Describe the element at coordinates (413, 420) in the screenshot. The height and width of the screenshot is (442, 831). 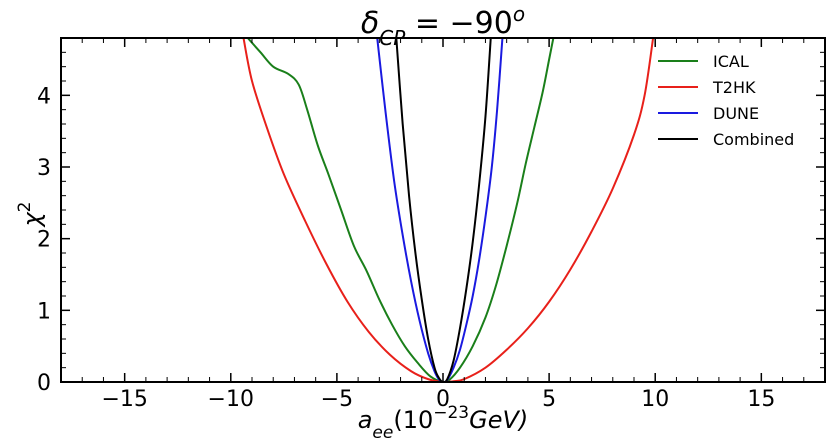
I see `xlabel-paren: (10` at that location.